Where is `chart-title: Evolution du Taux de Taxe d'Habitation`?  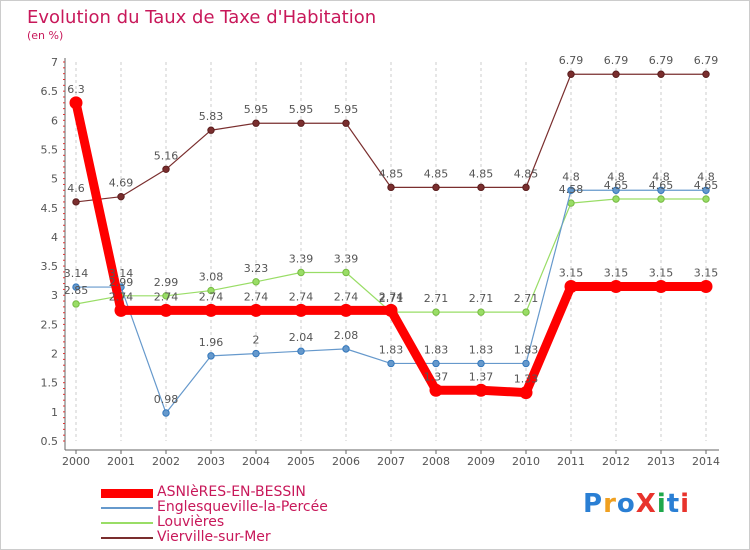
chart-title: Evolution du Taux de Taxe d'Habitation is located at coordinates (202, 17).